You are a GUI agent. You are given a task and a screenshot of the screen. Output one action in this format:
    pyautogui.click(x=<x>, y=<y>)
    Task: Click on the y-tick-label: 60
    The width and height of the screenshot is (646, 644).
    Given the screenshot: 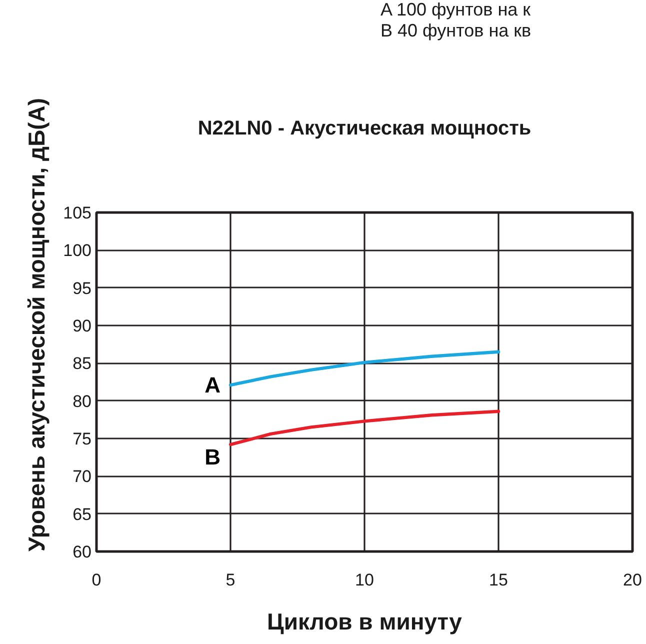 What is the action you would take?
    pyautogui.click(x=82, y=552)
    